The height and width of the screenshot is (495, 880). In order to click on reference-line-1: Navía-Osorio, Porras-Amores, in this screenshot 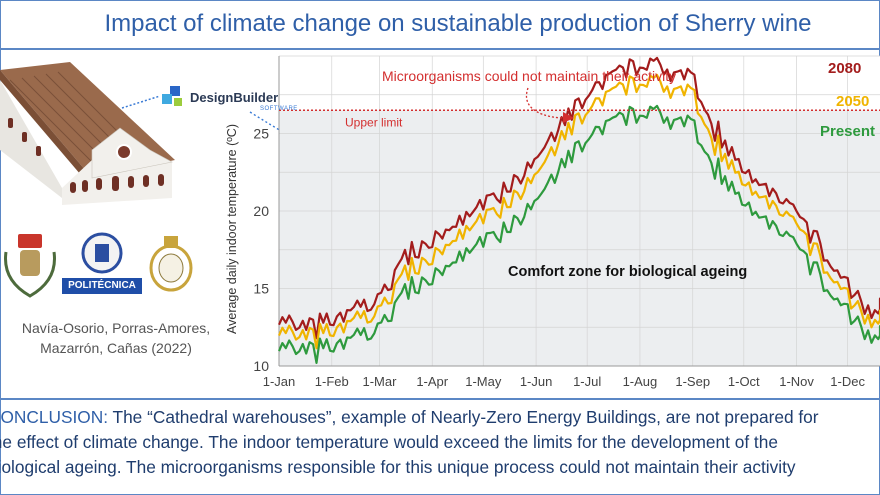, I will do `click(116, 328)`.